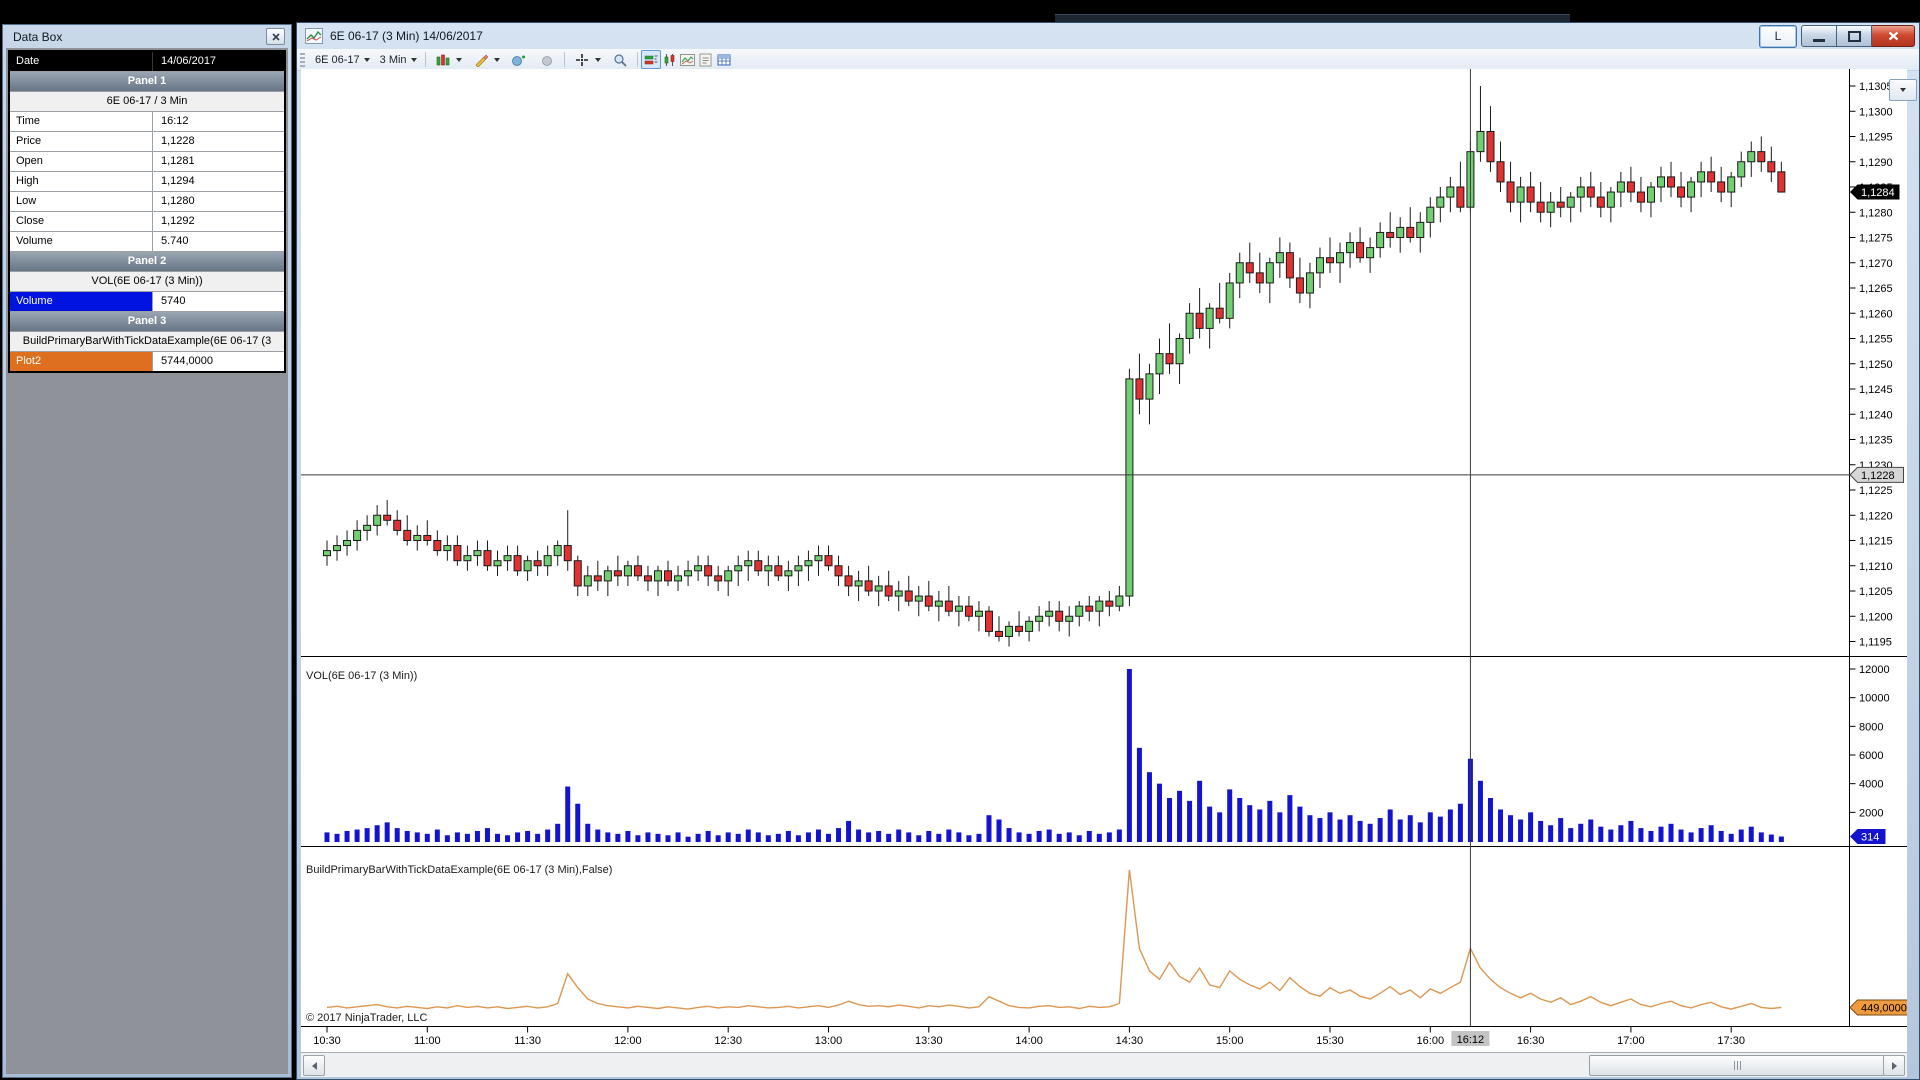 The image size is (1920, 1080). Describe the element at coordinates (1876, 112) in the screenshot. I see `price-tick-label: 1,1300` at that location.